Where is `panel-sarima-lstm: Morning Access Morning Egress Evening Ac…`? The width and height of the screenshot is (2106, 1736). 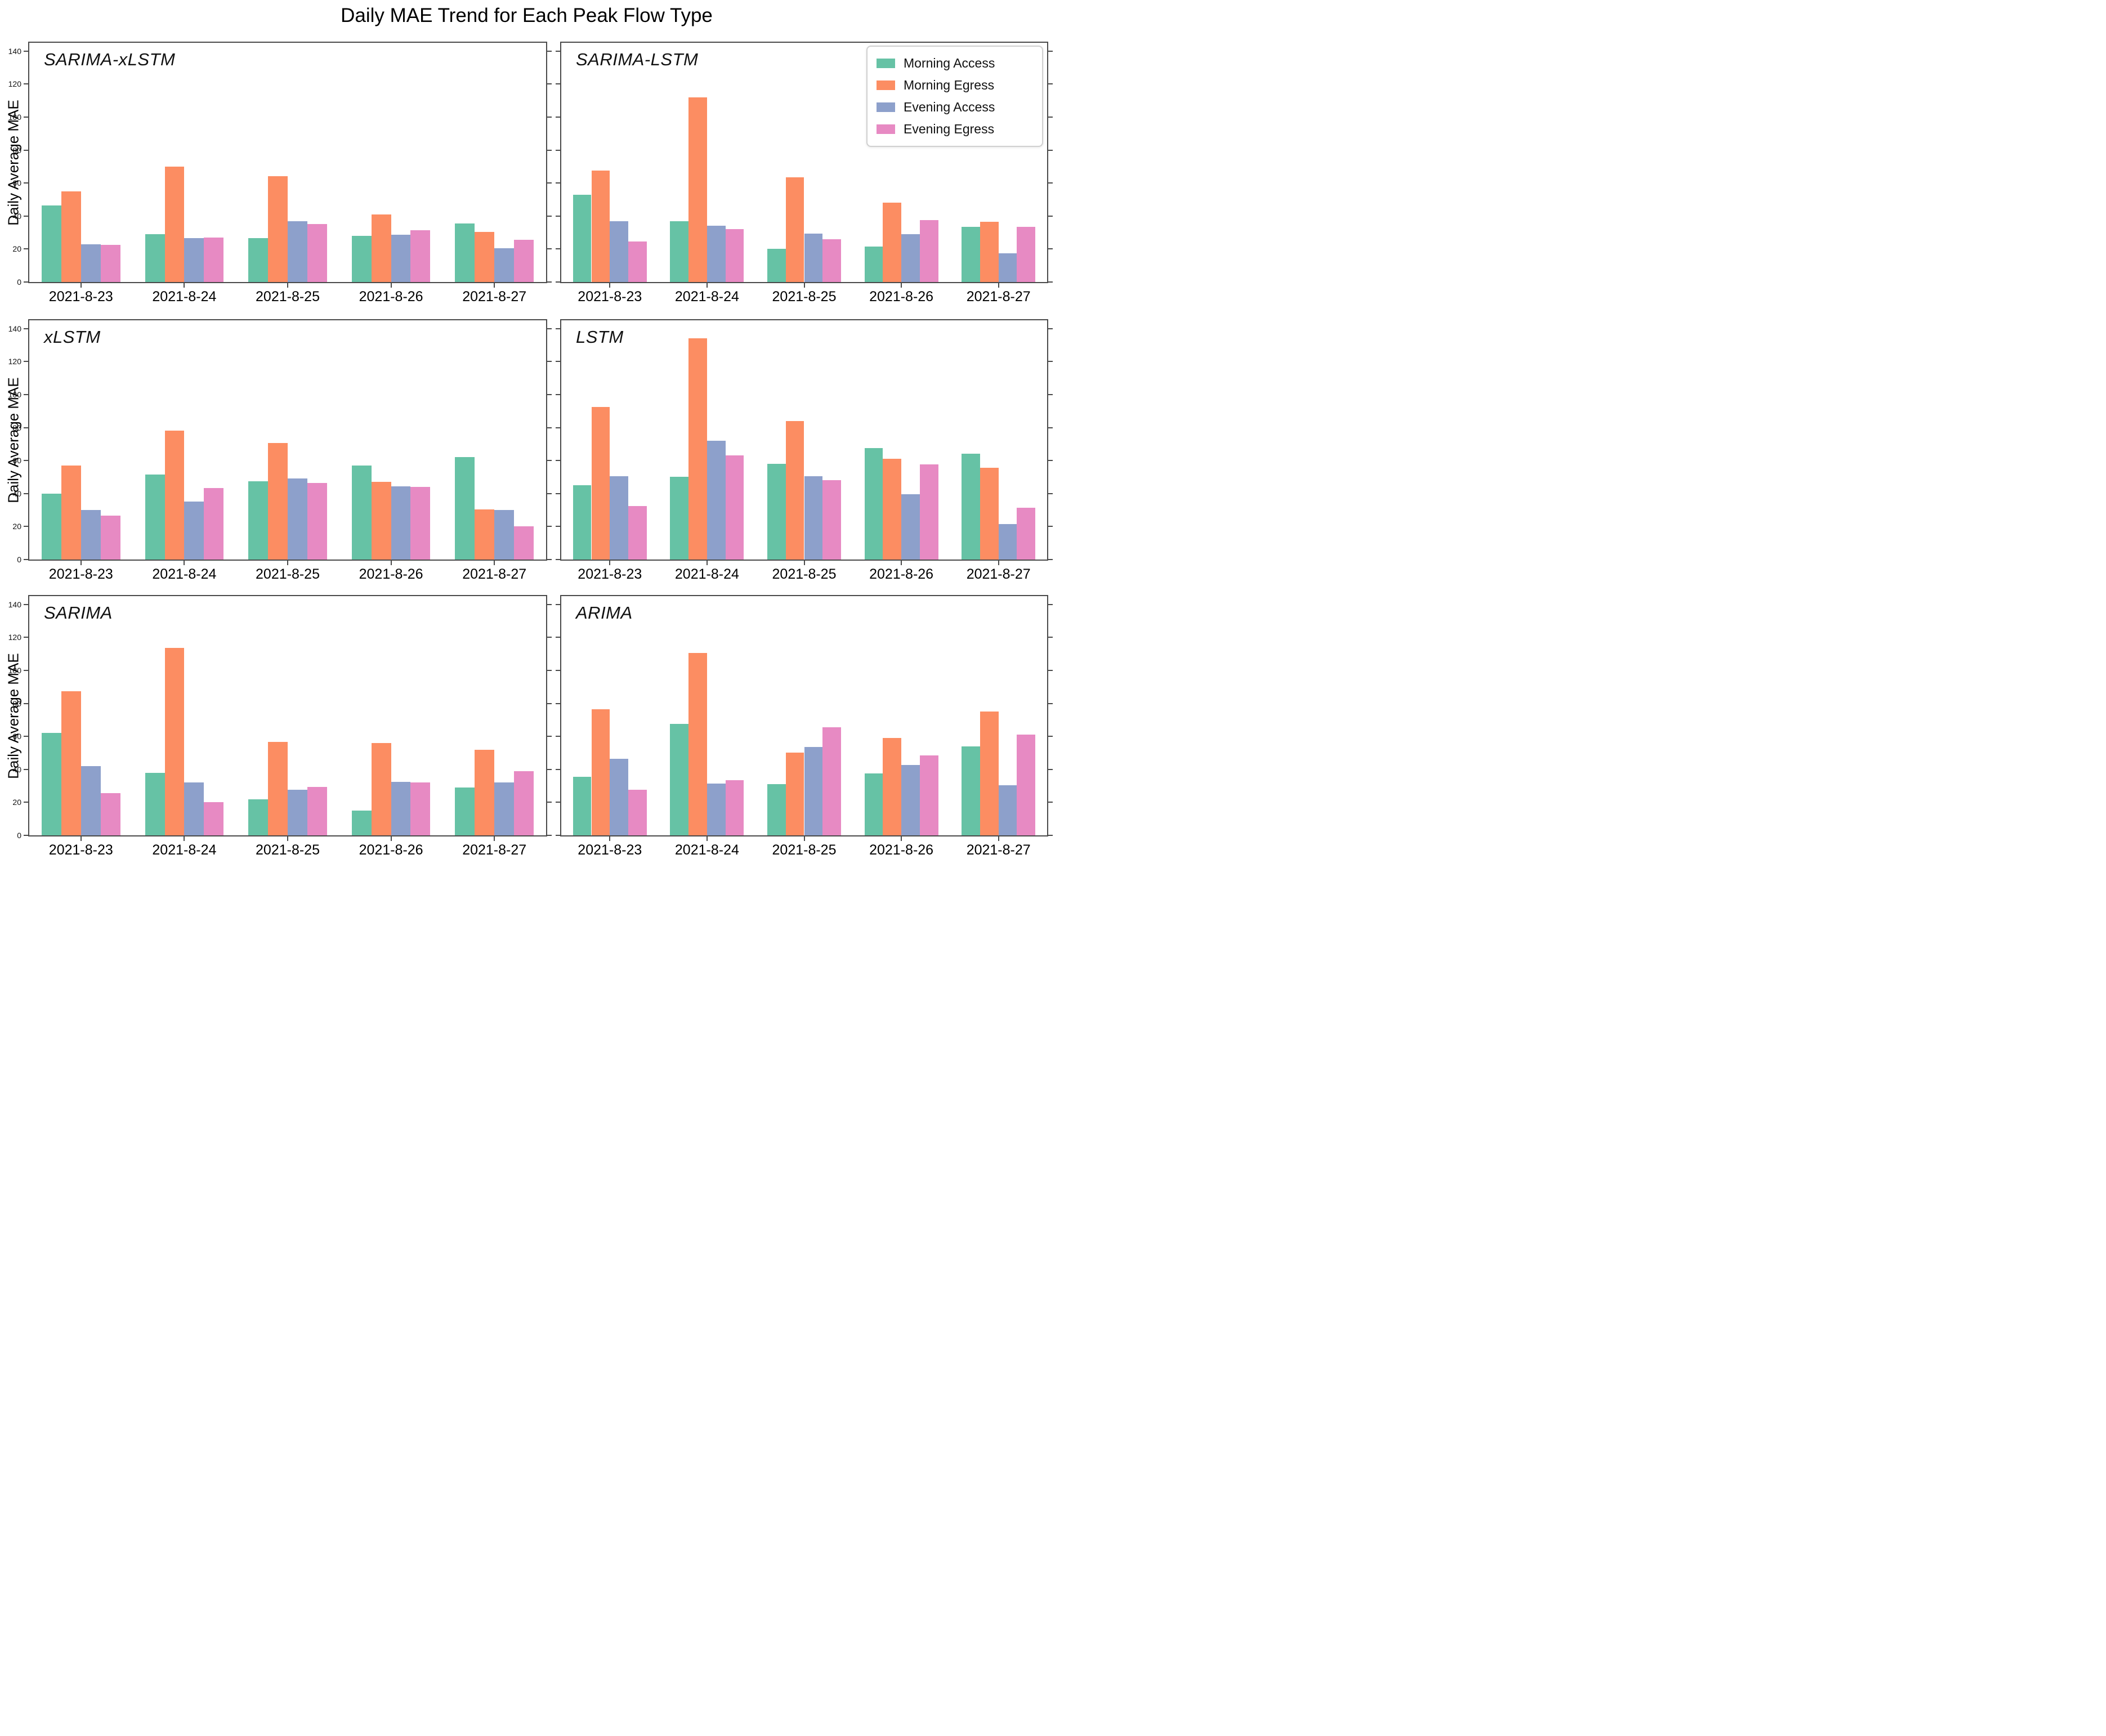
panel-sarima-lstm: Morning Access Morning Egress Evening Ac… is located at coordinates (804, 173).